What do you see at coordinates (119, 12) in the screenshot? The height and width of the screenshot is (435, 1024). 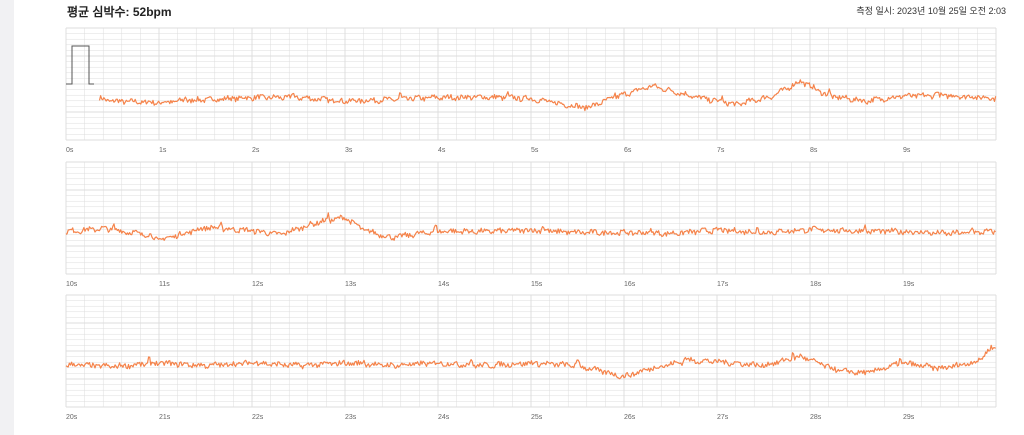 I see `average-heart-rate-title: 평균 심박수: 52bpm` at bounding box center [119, 12].